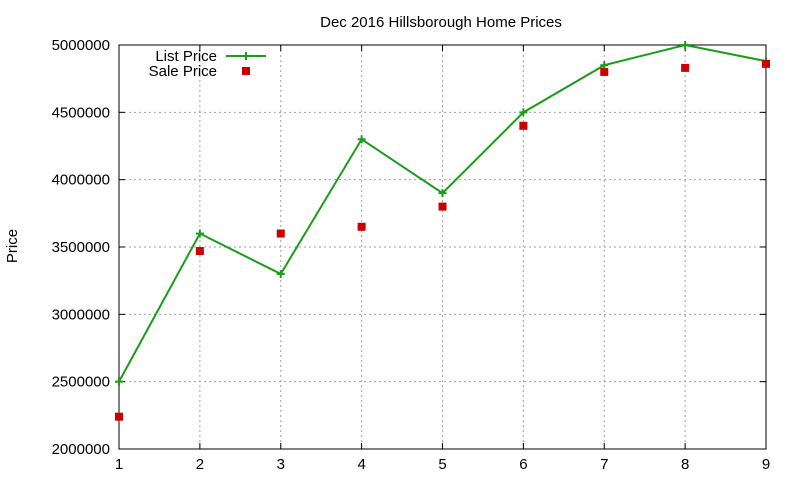 The width and height of the screenshot is (800, 480). What do you see at coordinates (246, 56) in the screenshot?
I see `legend-marker-list-price` at bounding box center [246, 56].